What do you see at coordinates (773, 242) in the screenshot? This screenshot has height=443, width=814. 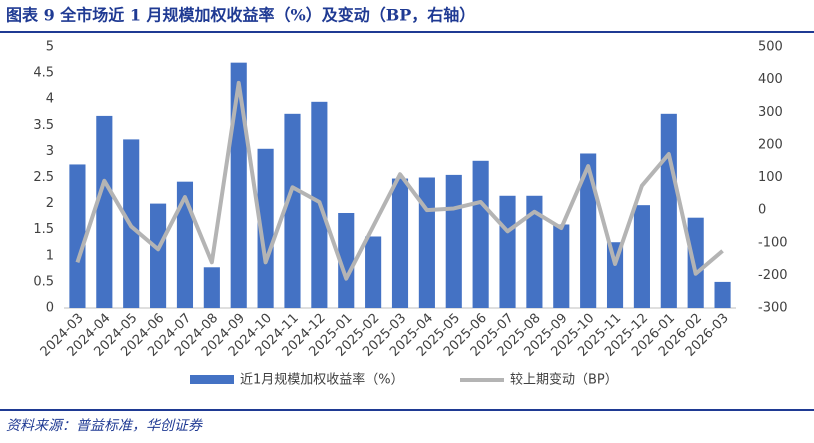 I see `y2-tick-label: -100` at bounding box center [773, 242].